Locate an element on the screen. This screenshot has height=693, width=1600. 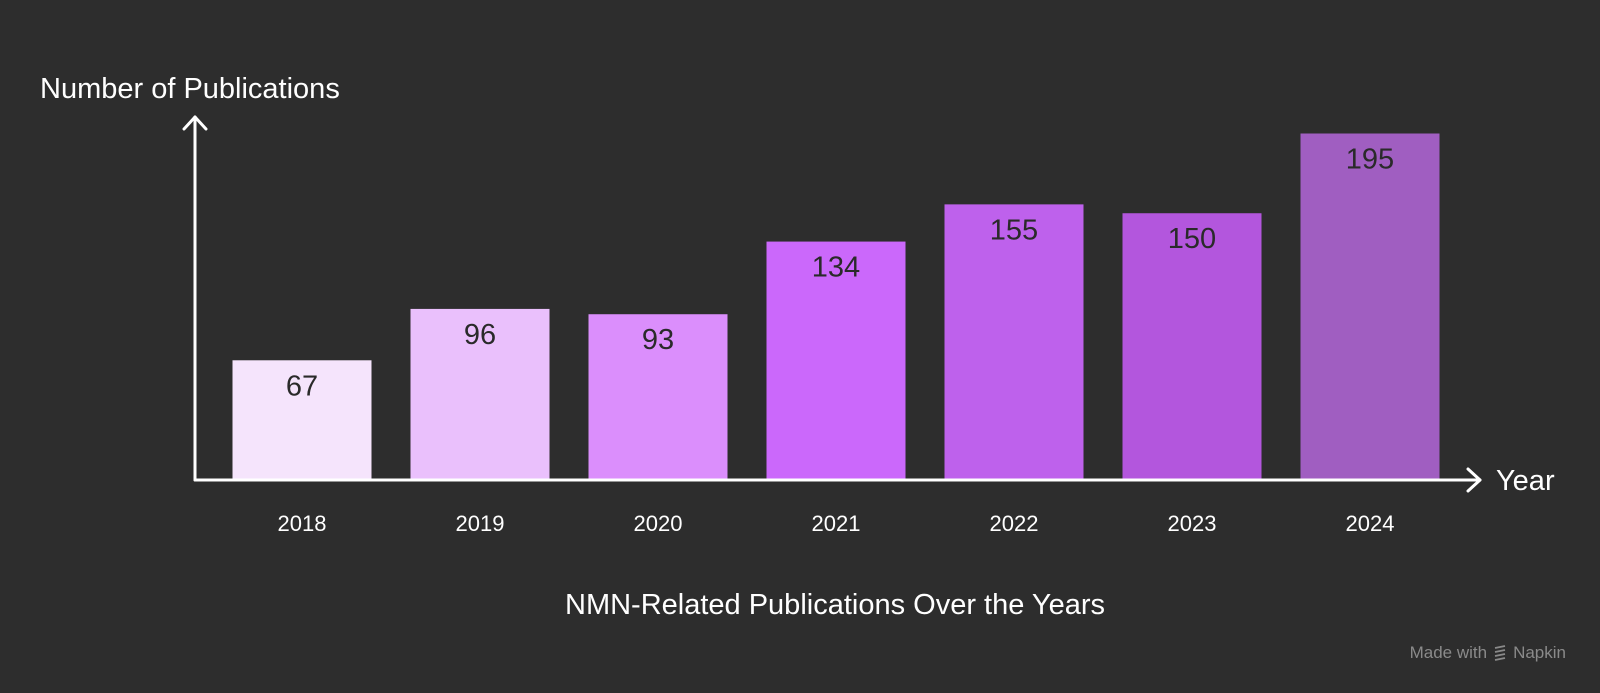
x-tick-label-2024: 2024 is located at coordinates (1370, 523).